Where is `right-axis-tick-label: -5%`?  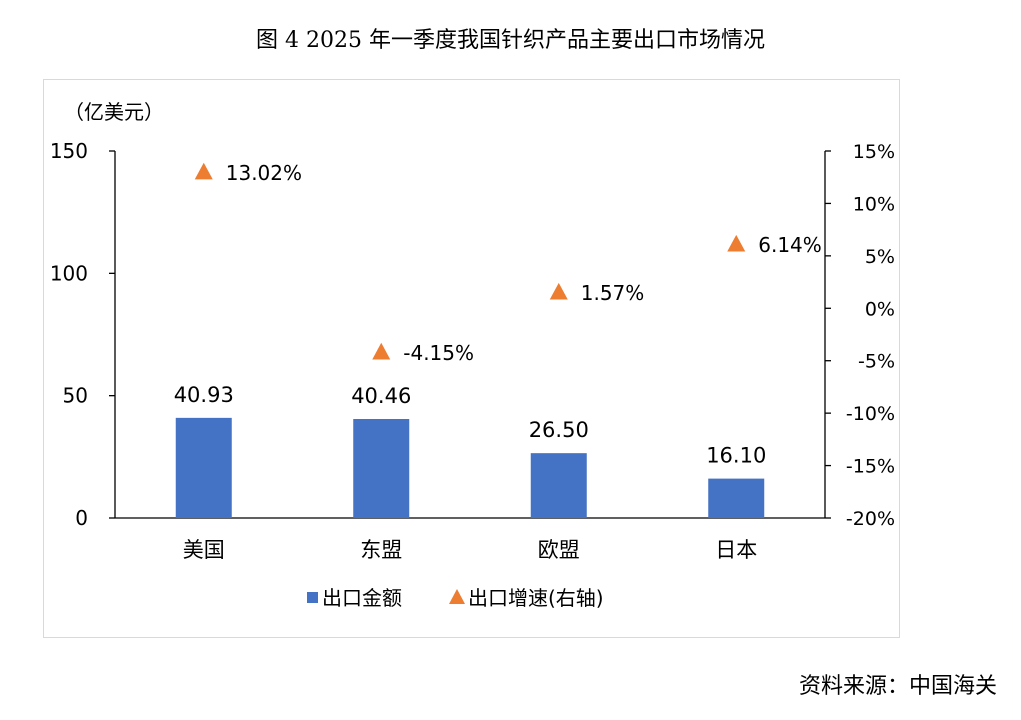 right-axis-tick-label: -5% is located at coordinates (876, 362).